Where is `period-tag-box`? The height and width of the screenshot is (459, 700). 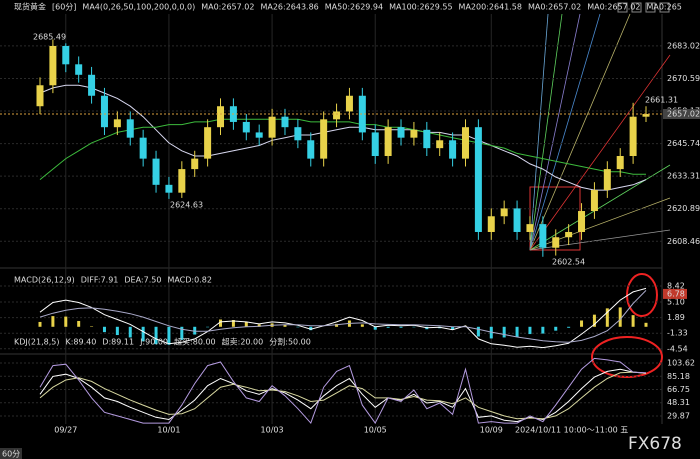
period-tag-box is located at coordinates (11, 453).